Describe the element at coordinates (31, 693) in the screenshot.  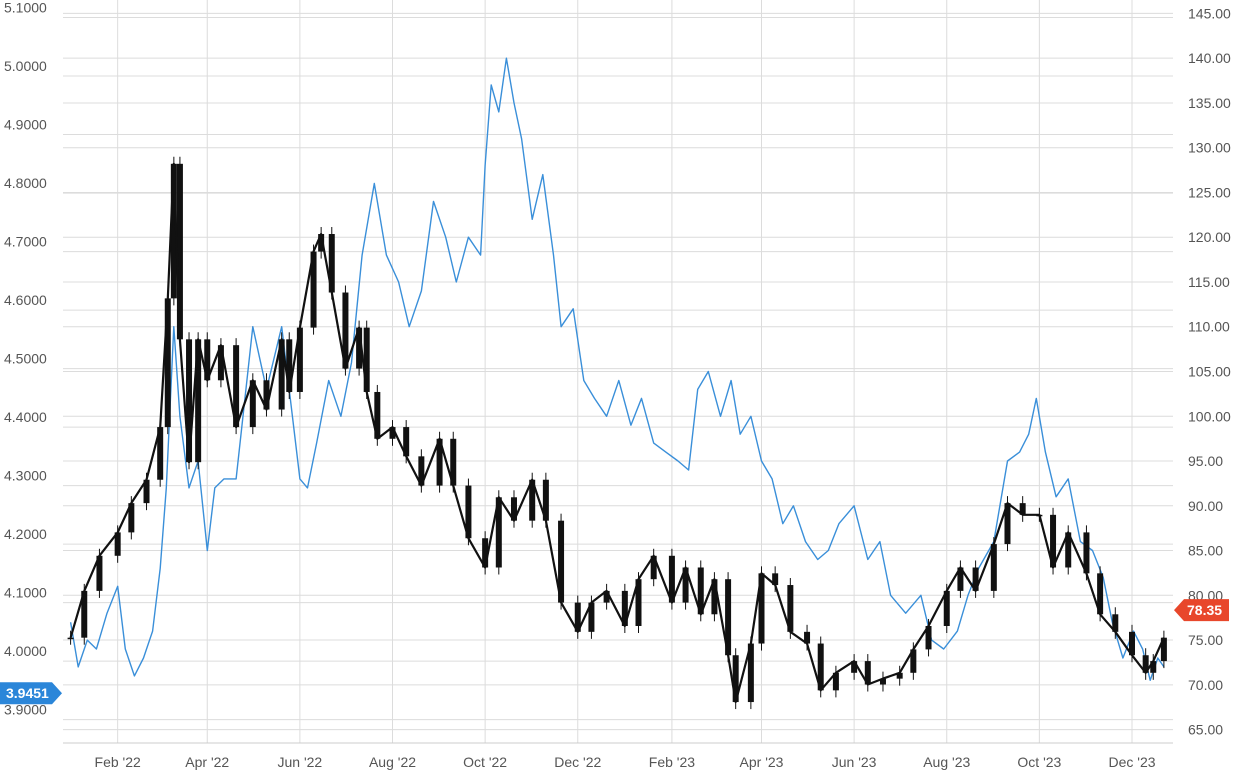
I see `left-last-value-tag` at that location.